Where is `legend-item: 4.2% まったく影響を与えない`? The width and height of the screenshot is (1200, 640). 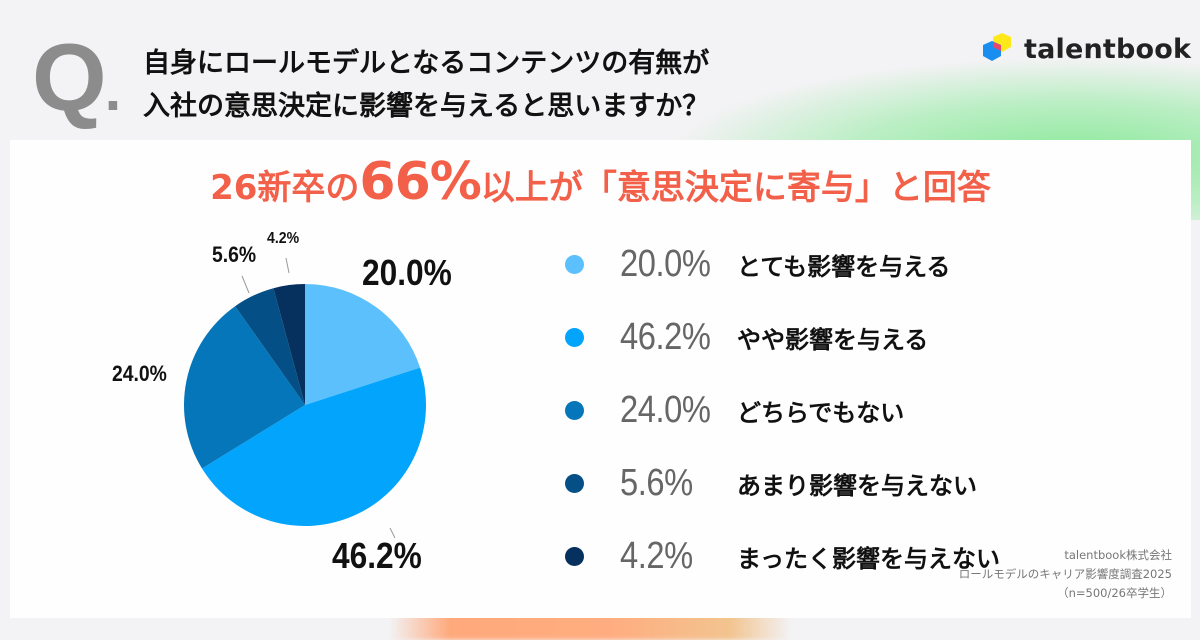 legend-item: 4.2% まったく影響を与えない is located at coordinates (782, 556).